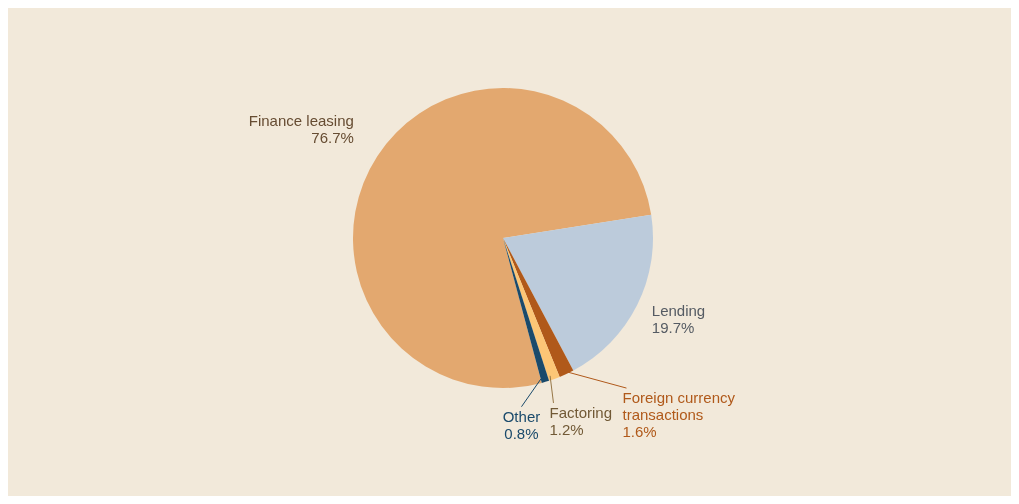 Image resolution: width=1019 pixels, height=504 pixels. I want to click on slice-label: Finance leasing, so click(301, 120).